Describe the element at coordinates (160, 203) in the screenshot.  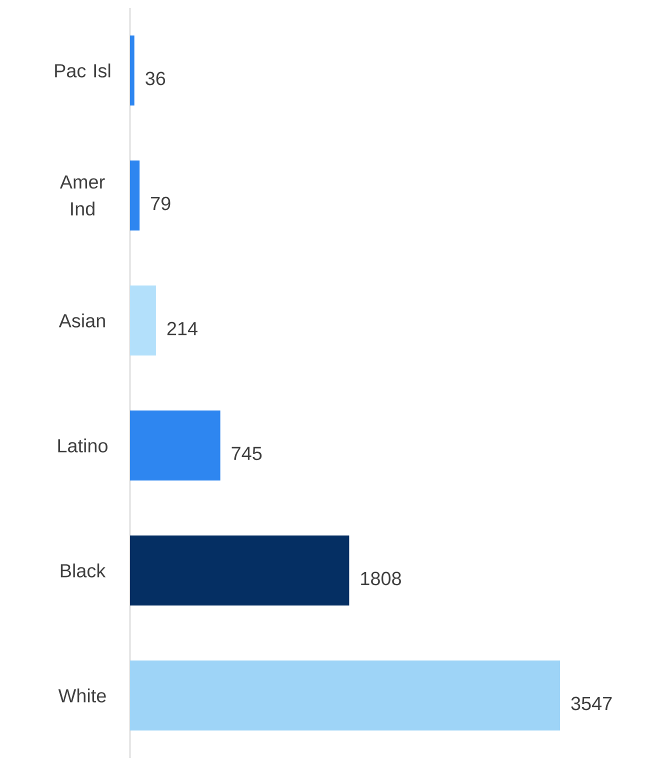
I see `data-label: 79` at that location.